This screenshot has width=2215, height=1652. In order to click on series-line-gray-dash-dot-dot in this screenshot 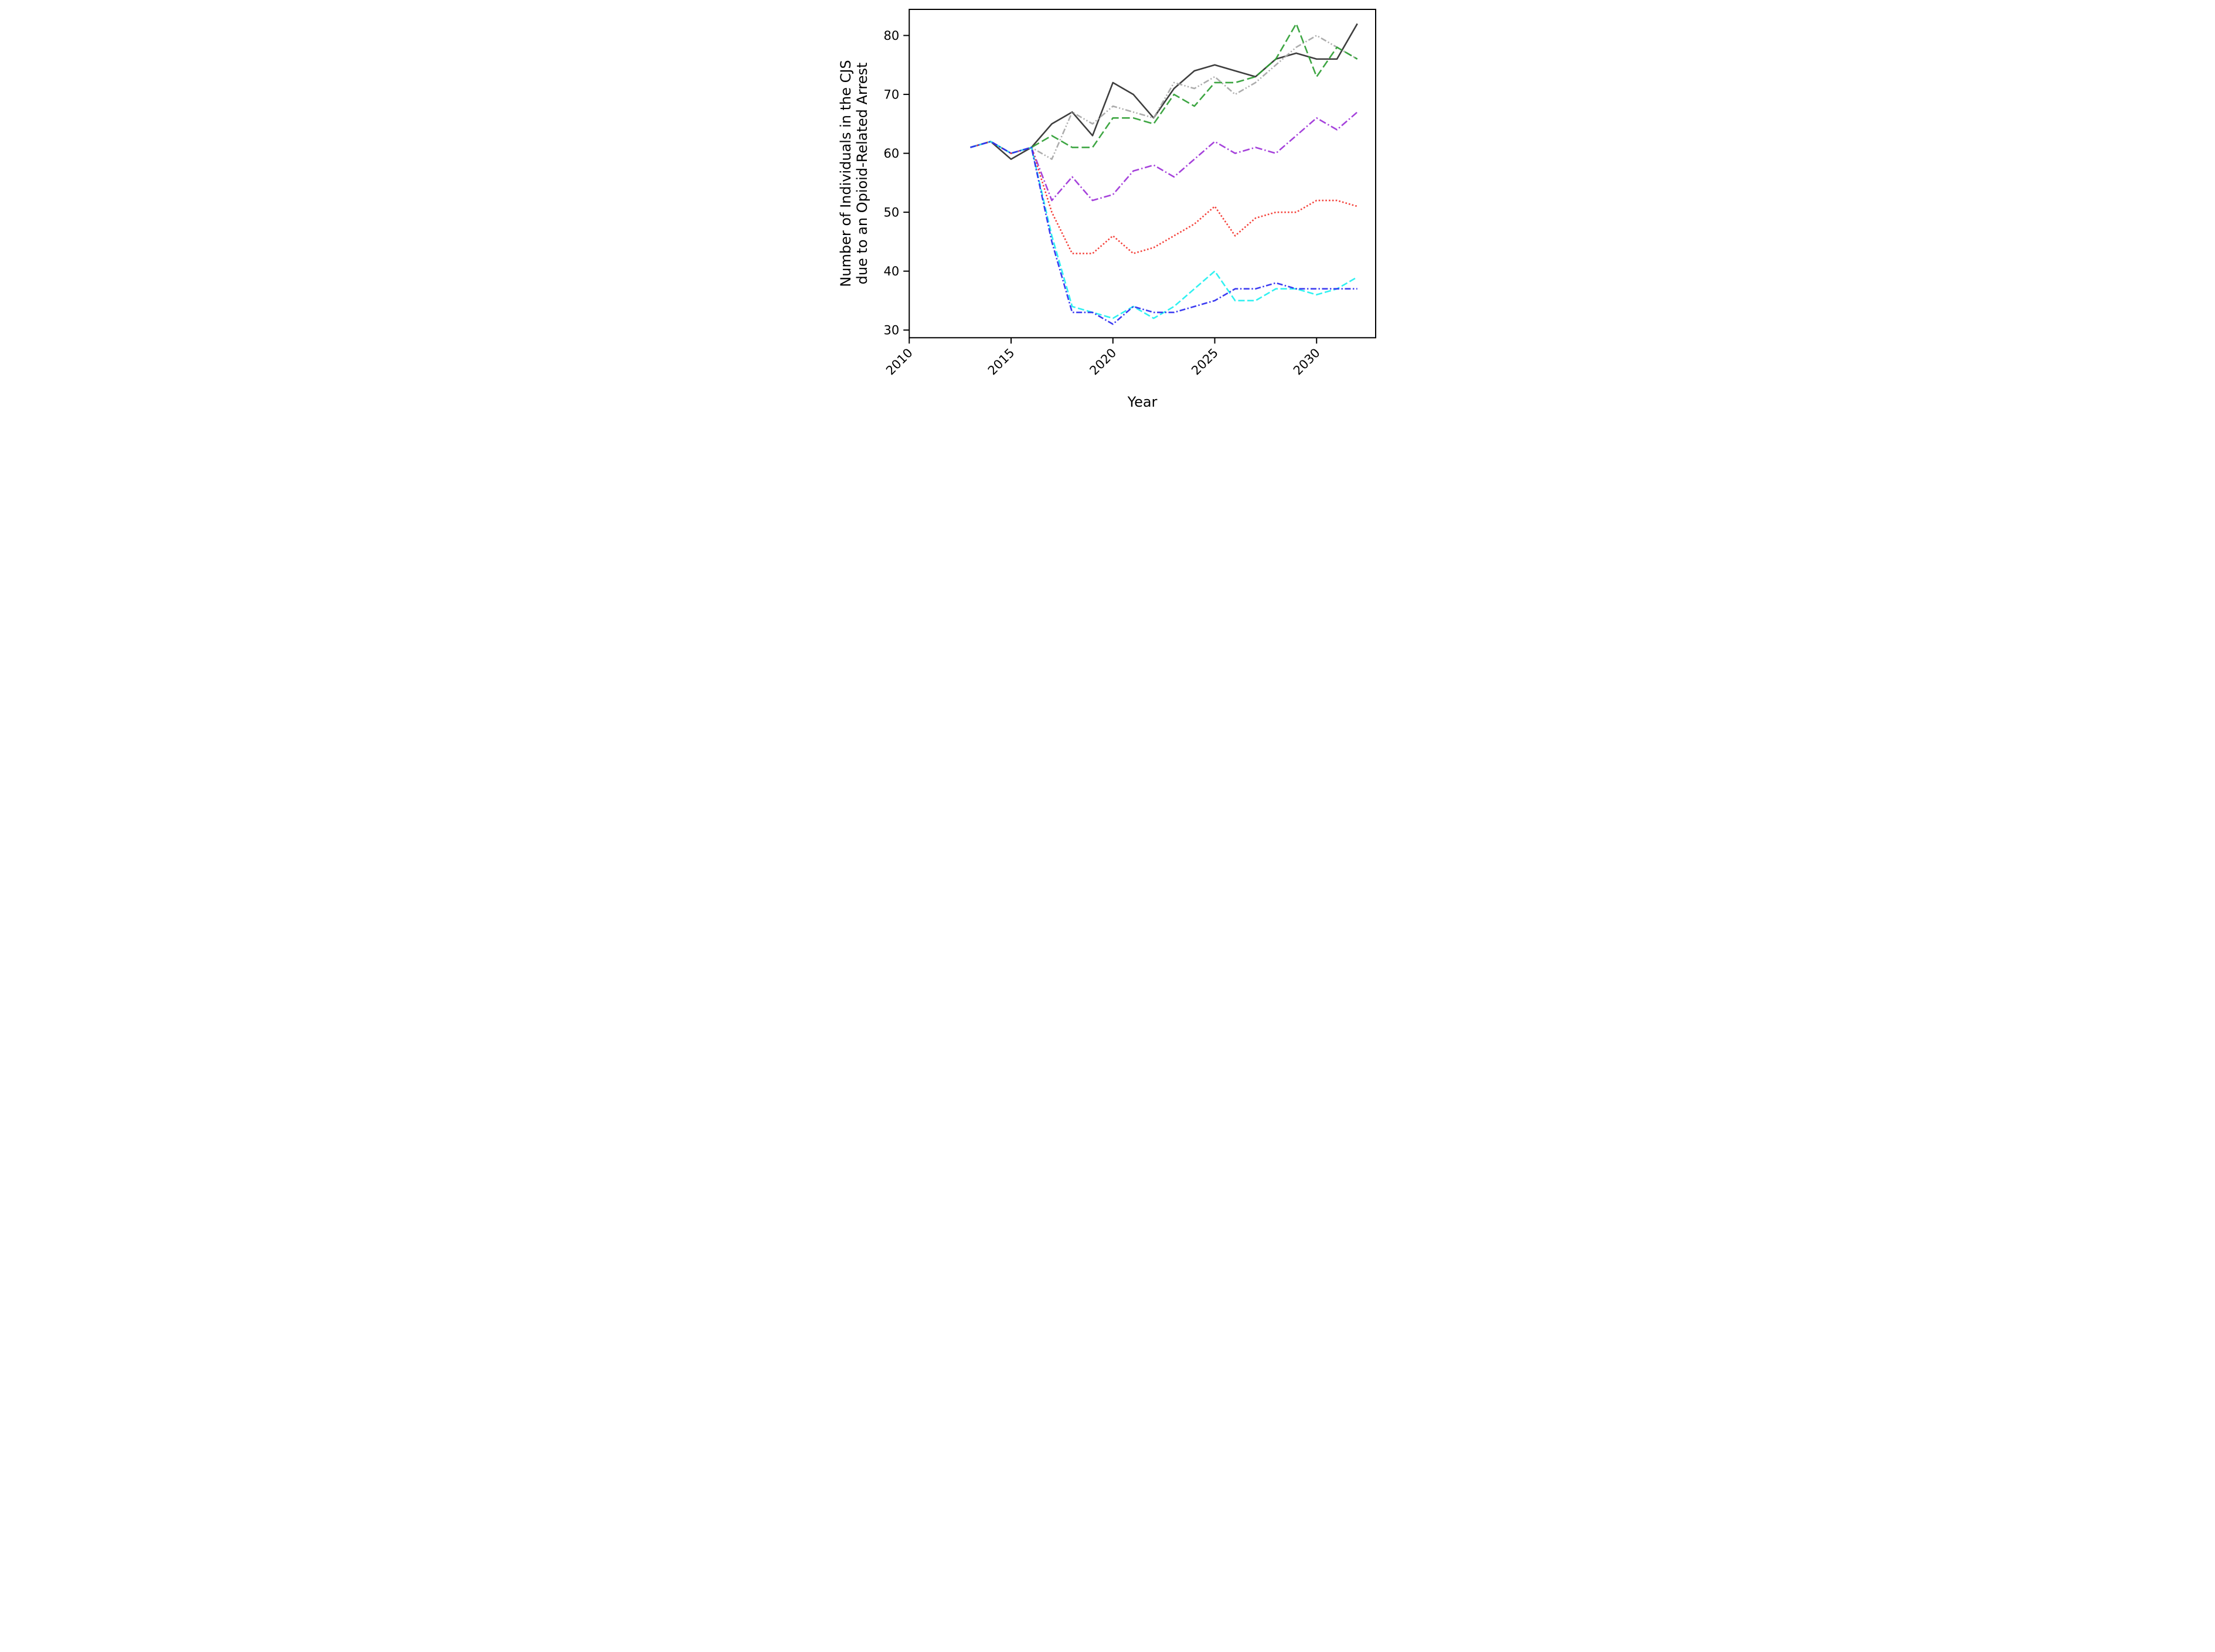, I will do `click(1164, 98)`.